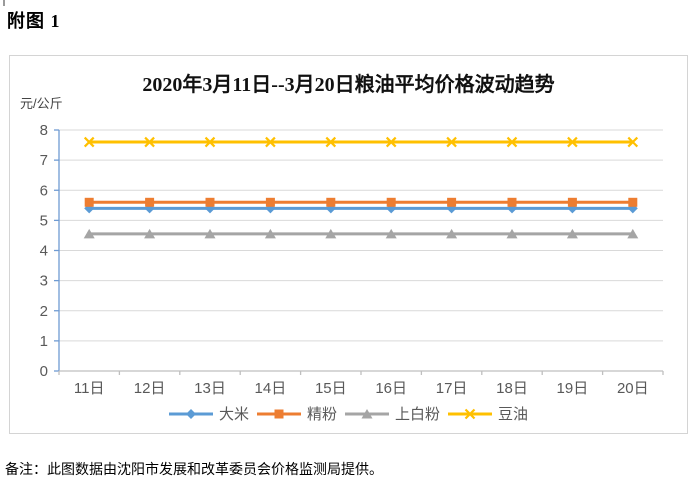  I want to click on x-tick-label-2: 12日, so click(150, 388).